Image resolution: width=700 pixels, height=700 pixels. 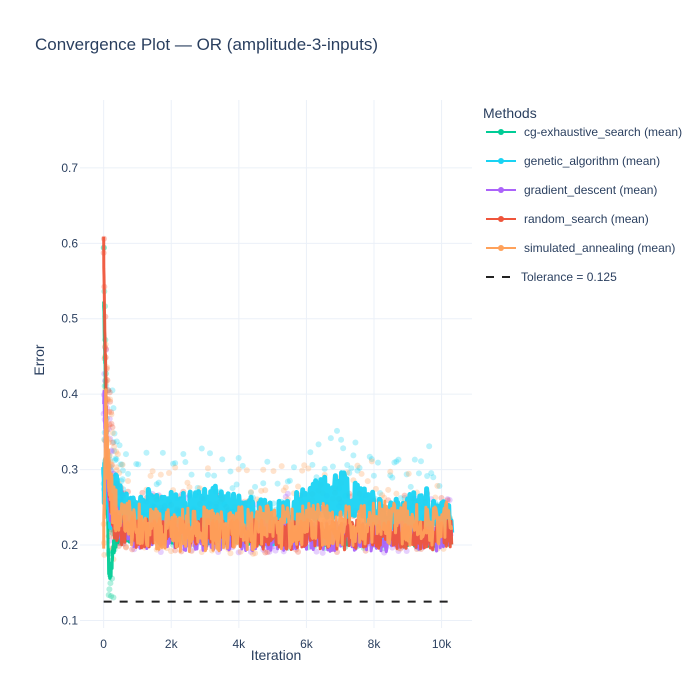 What do you see at coordinates (442, 644) in the screenshot?
I see `x-tick-label: 10k` at bounding box center [442, 644].